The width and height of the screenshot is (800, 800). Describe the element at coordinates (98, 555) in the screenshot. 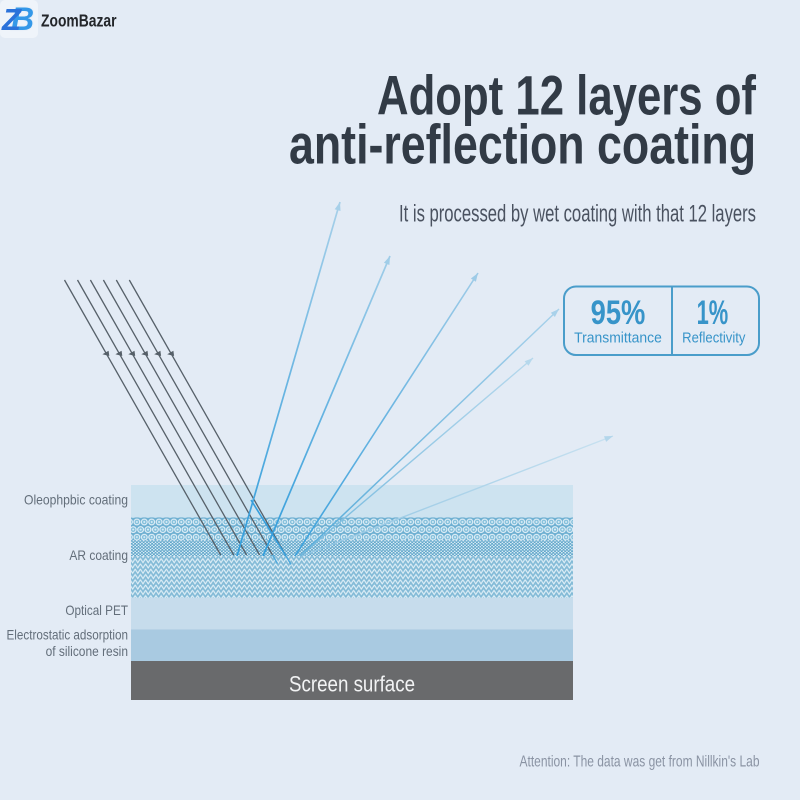

I see `svg-text: AR coating` at that location.